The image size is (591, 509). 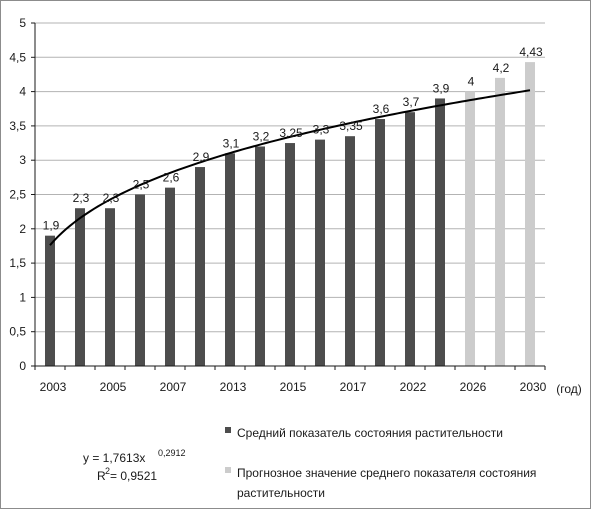 What do you see at coordinates (17, 57) in the screenshot?
I see `y-tick-label: 4,5` at bounding box center [17, 57].